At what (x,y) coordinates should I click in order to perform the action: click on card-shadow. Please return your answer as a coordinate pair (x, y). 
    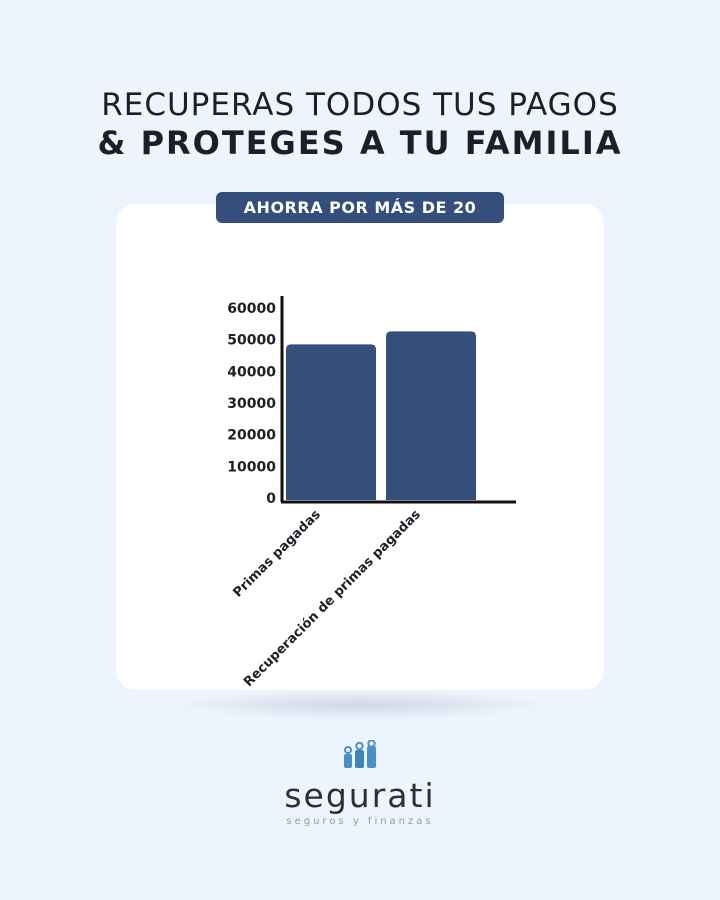
    Looking at the image, I should click on (360, 705).